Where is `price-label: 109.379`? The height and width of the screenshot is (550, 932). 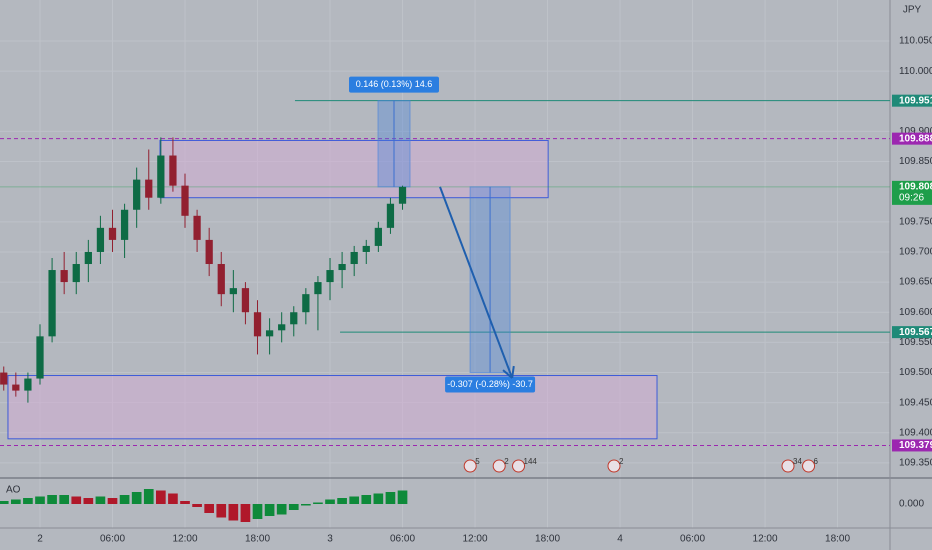
price-label: 109.379 is located at coordinates (915, 445).